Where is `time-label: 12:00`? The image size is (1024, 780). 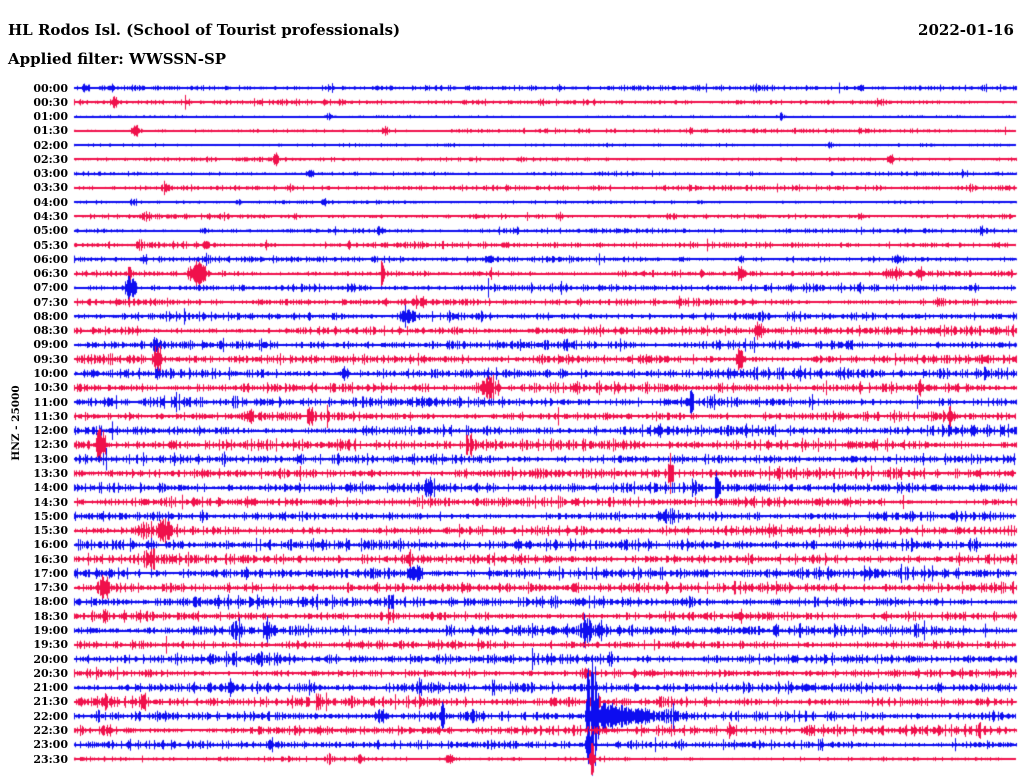 time-label: 12:00 is located at coordinates (50, 431).